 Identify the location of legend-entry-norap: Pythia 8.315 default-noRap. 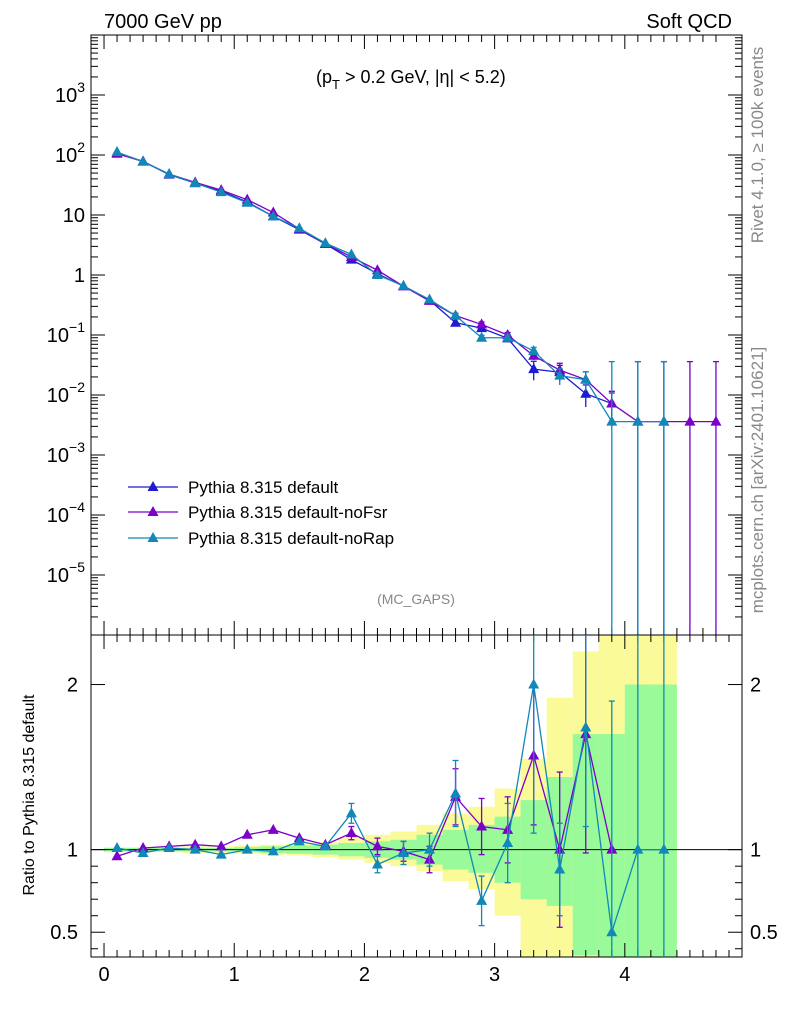
(261, 538).